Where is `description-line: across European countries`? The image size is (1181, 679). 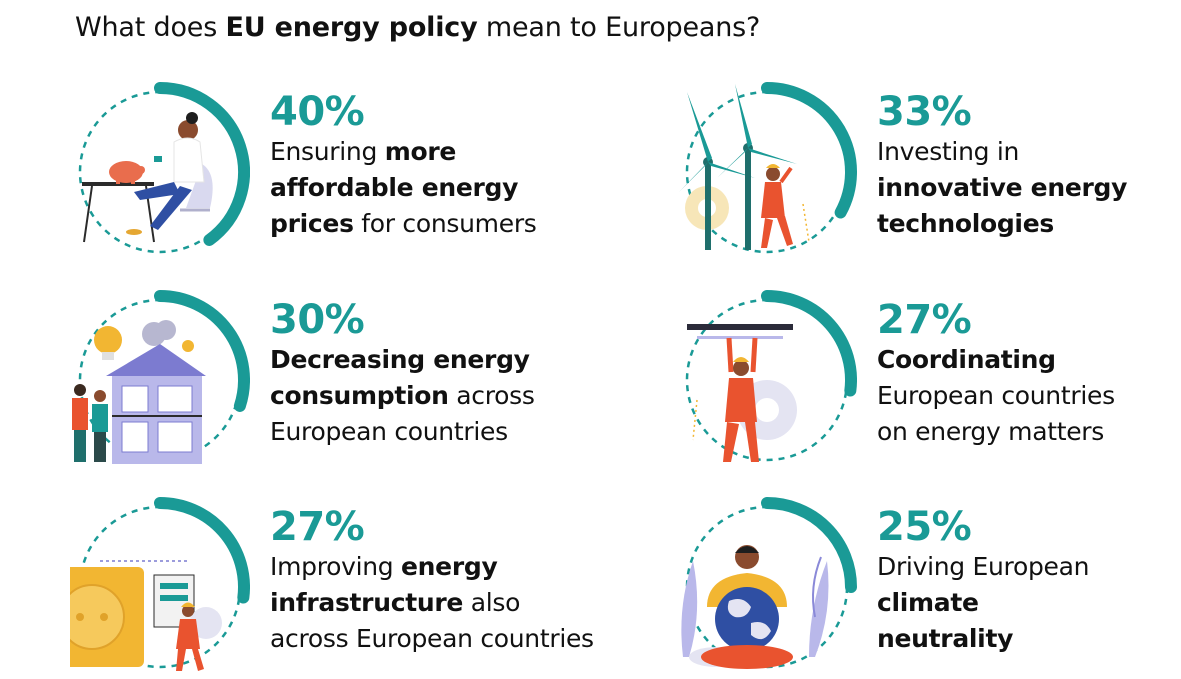
description-line: across European countries is located at coordinates (450, 639).